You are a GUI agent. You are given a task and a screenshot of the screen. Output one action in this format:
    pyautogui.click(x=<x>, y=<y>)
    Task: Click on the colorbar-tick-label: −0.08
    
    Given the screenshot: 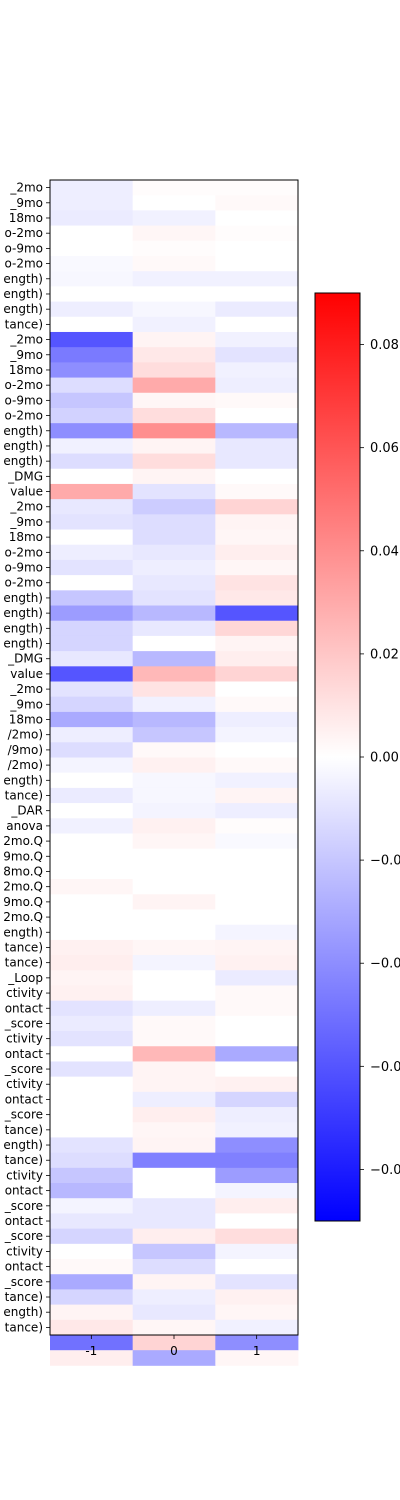 What is the action you would take?
    pyautogui.click(x=385, y=1170)
    